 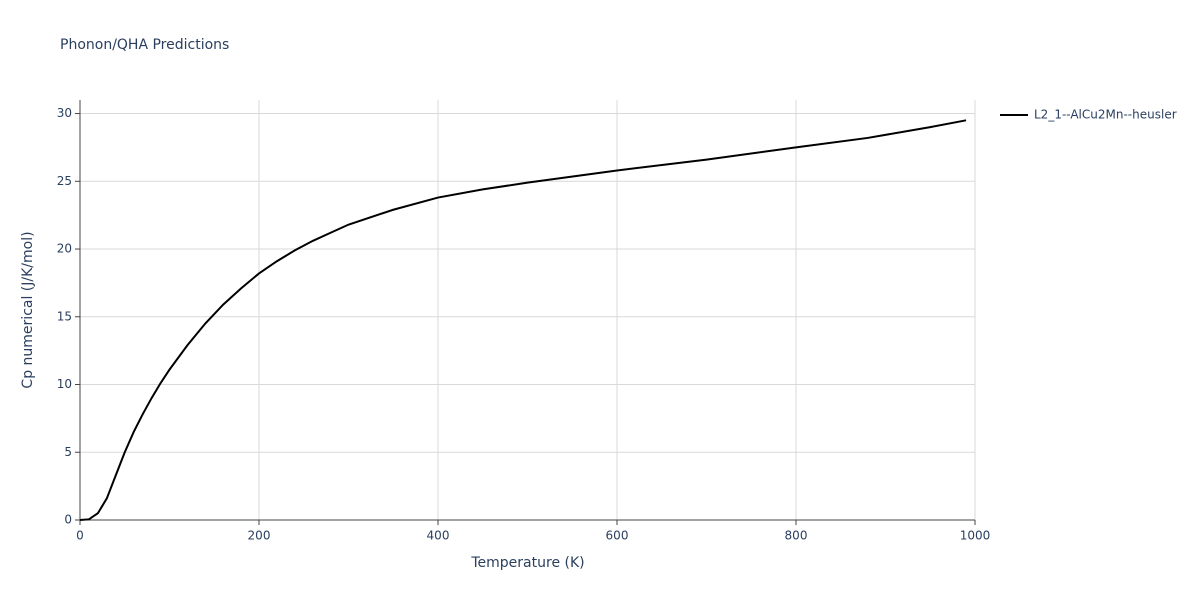 What do you see at coordinates (64, 249) in the screenshot?
I see `y-tick-label: 20` at bounding box center [64, 249].